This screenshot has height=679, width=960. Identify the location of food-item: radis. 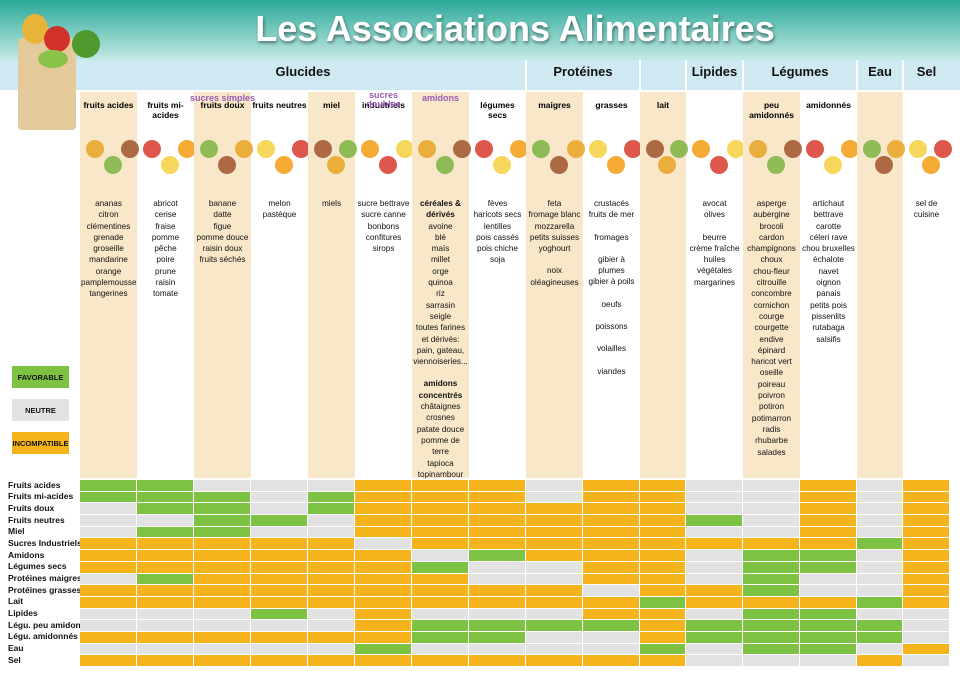
(771, 429).